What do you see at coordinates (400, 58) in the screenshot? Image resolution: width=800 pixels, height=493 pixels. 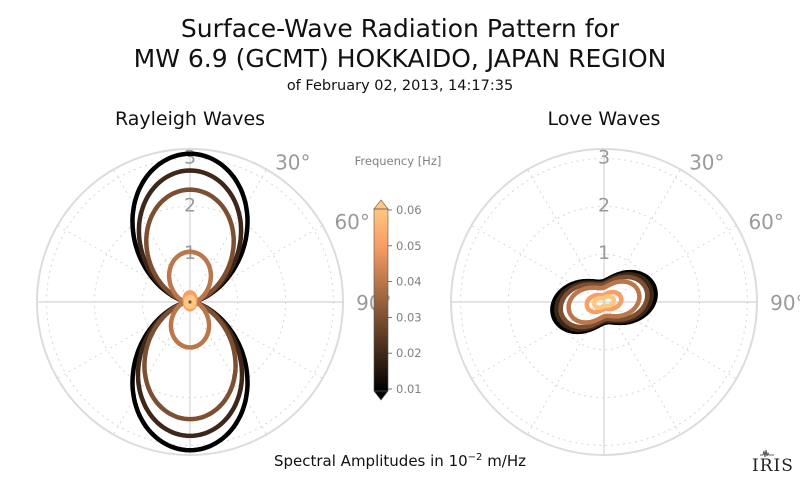 I see `figure-title-line2: MW 6.9 (GCMT) HOKKAIDO, JAPAN REGION` at bounding box center [400, 58].